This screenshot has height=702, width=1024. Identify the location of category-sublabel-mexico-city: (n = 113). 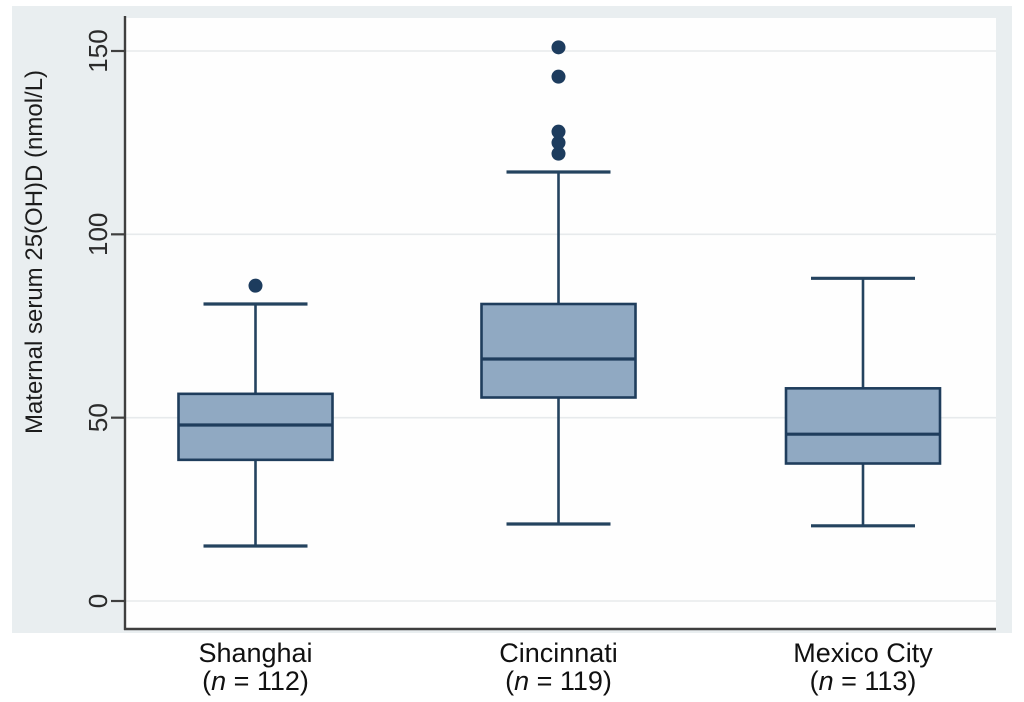
(863, 681).